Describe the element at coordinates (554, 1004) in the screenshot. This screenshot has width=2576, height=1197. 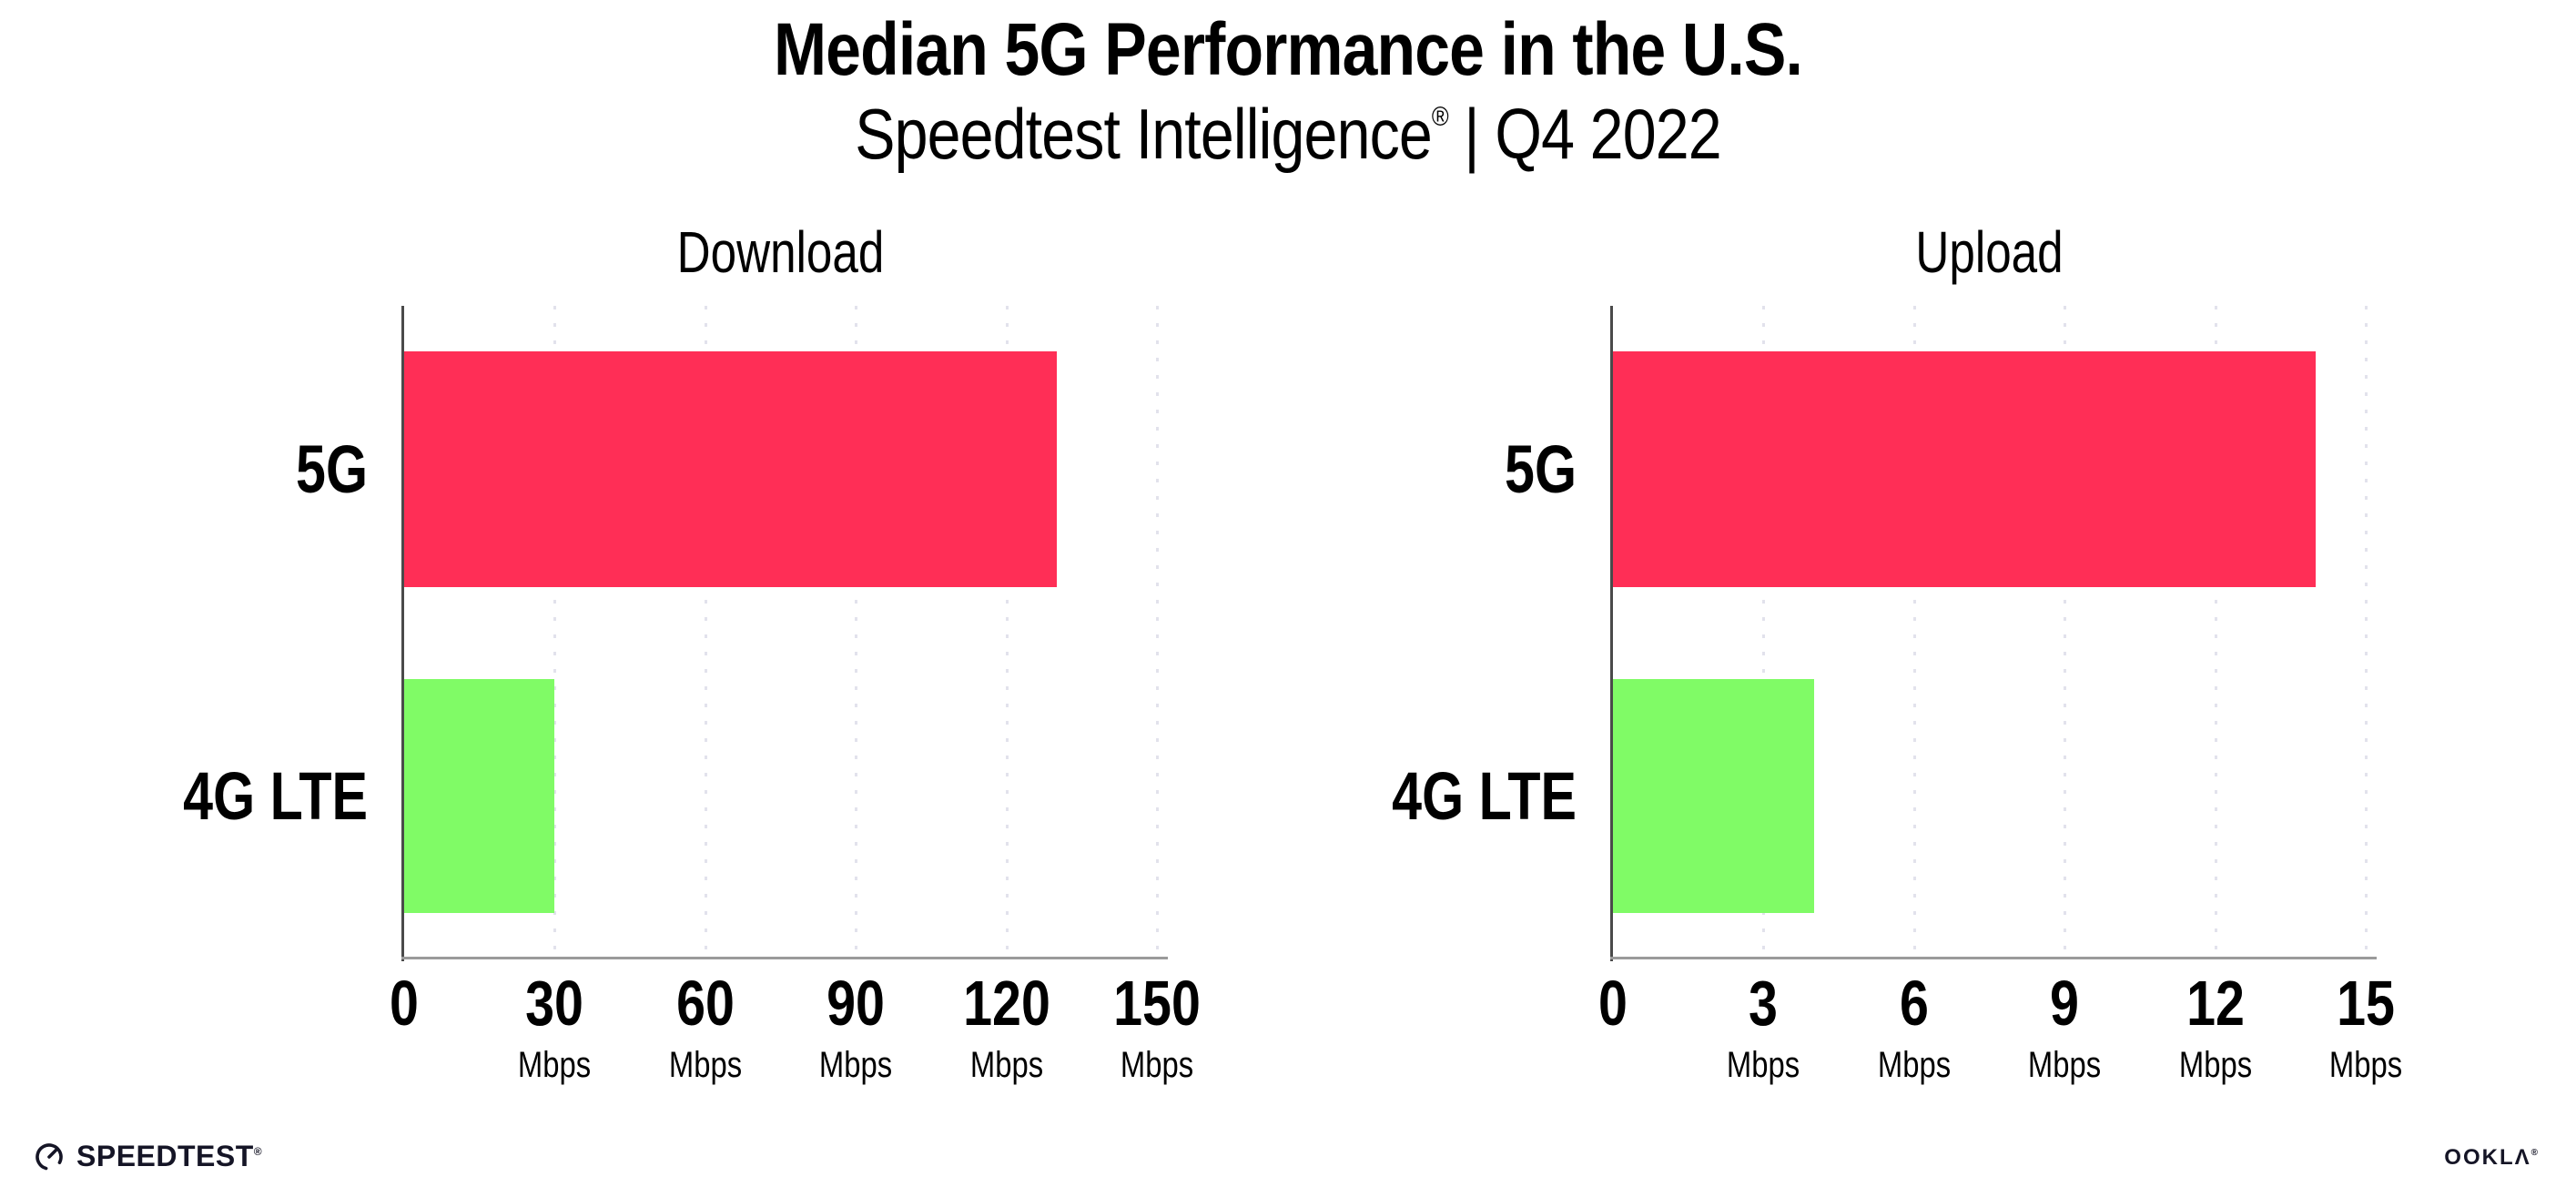
I see `tick-number: 30` at that location.